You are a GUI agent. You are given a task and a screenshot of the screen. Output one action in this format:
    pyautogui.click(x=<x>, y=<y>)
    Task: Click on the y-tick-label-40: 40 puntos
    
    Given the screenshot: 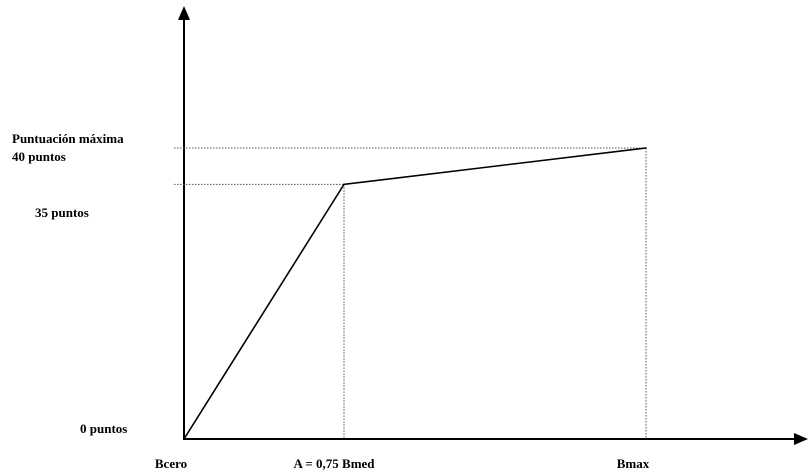 What is the action you would take?
    pyautogui.click(x=39, y=156)
    